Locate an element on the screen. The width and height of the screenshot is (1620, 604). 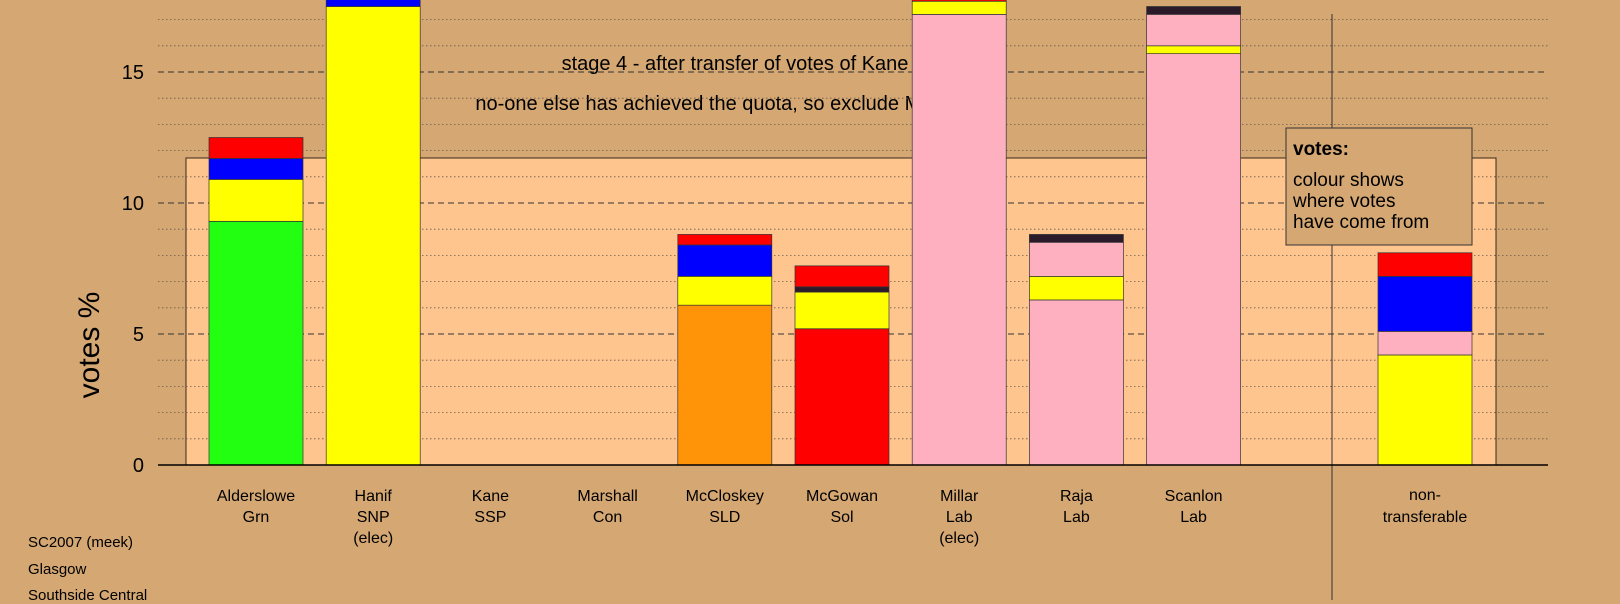
bar-millar-segment-pink is located at coordinates (959, 240).